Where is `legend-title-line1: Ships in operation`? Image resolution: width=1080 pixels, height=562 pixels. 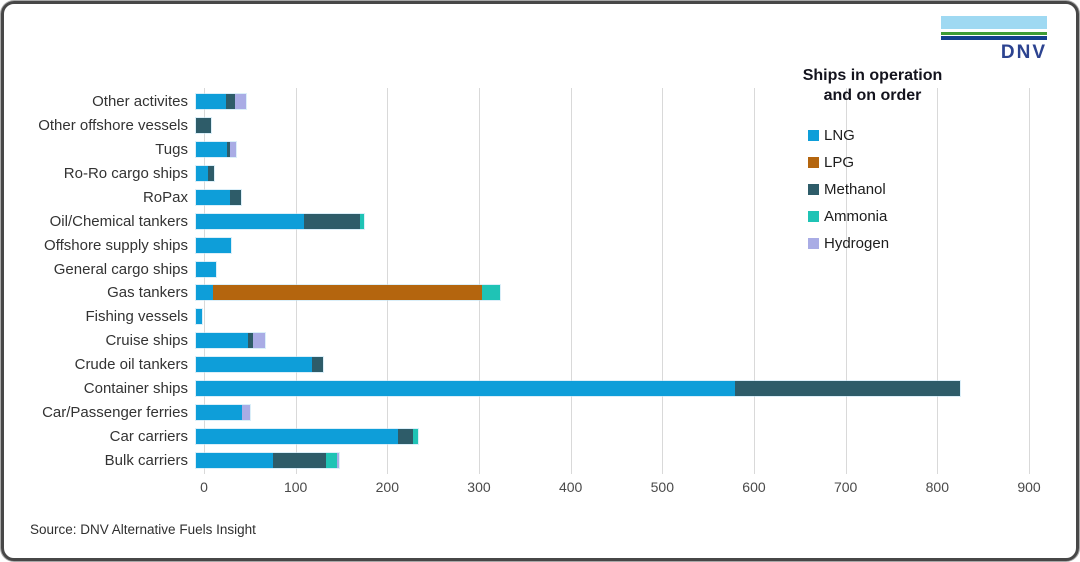 legend-title-line1: Ships in operation is located at coordinates (872, 75).